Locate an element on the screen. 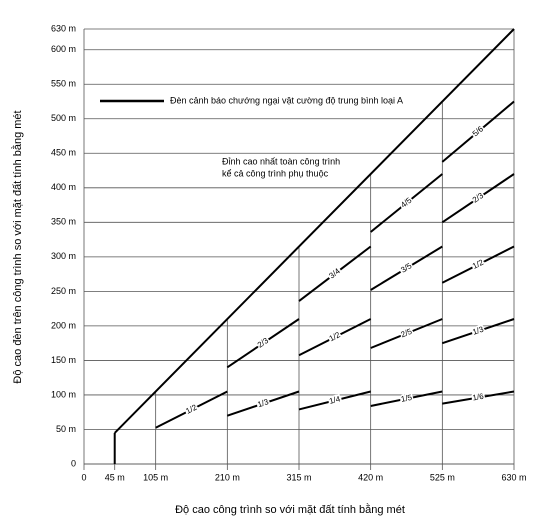  y-tick-label: 50 m is located at coordinates (66, 429).